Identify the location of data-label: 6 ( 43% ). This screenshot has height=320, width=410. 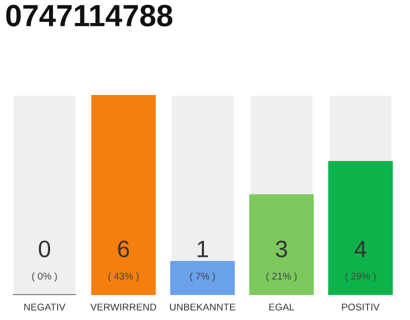
(123, 261).